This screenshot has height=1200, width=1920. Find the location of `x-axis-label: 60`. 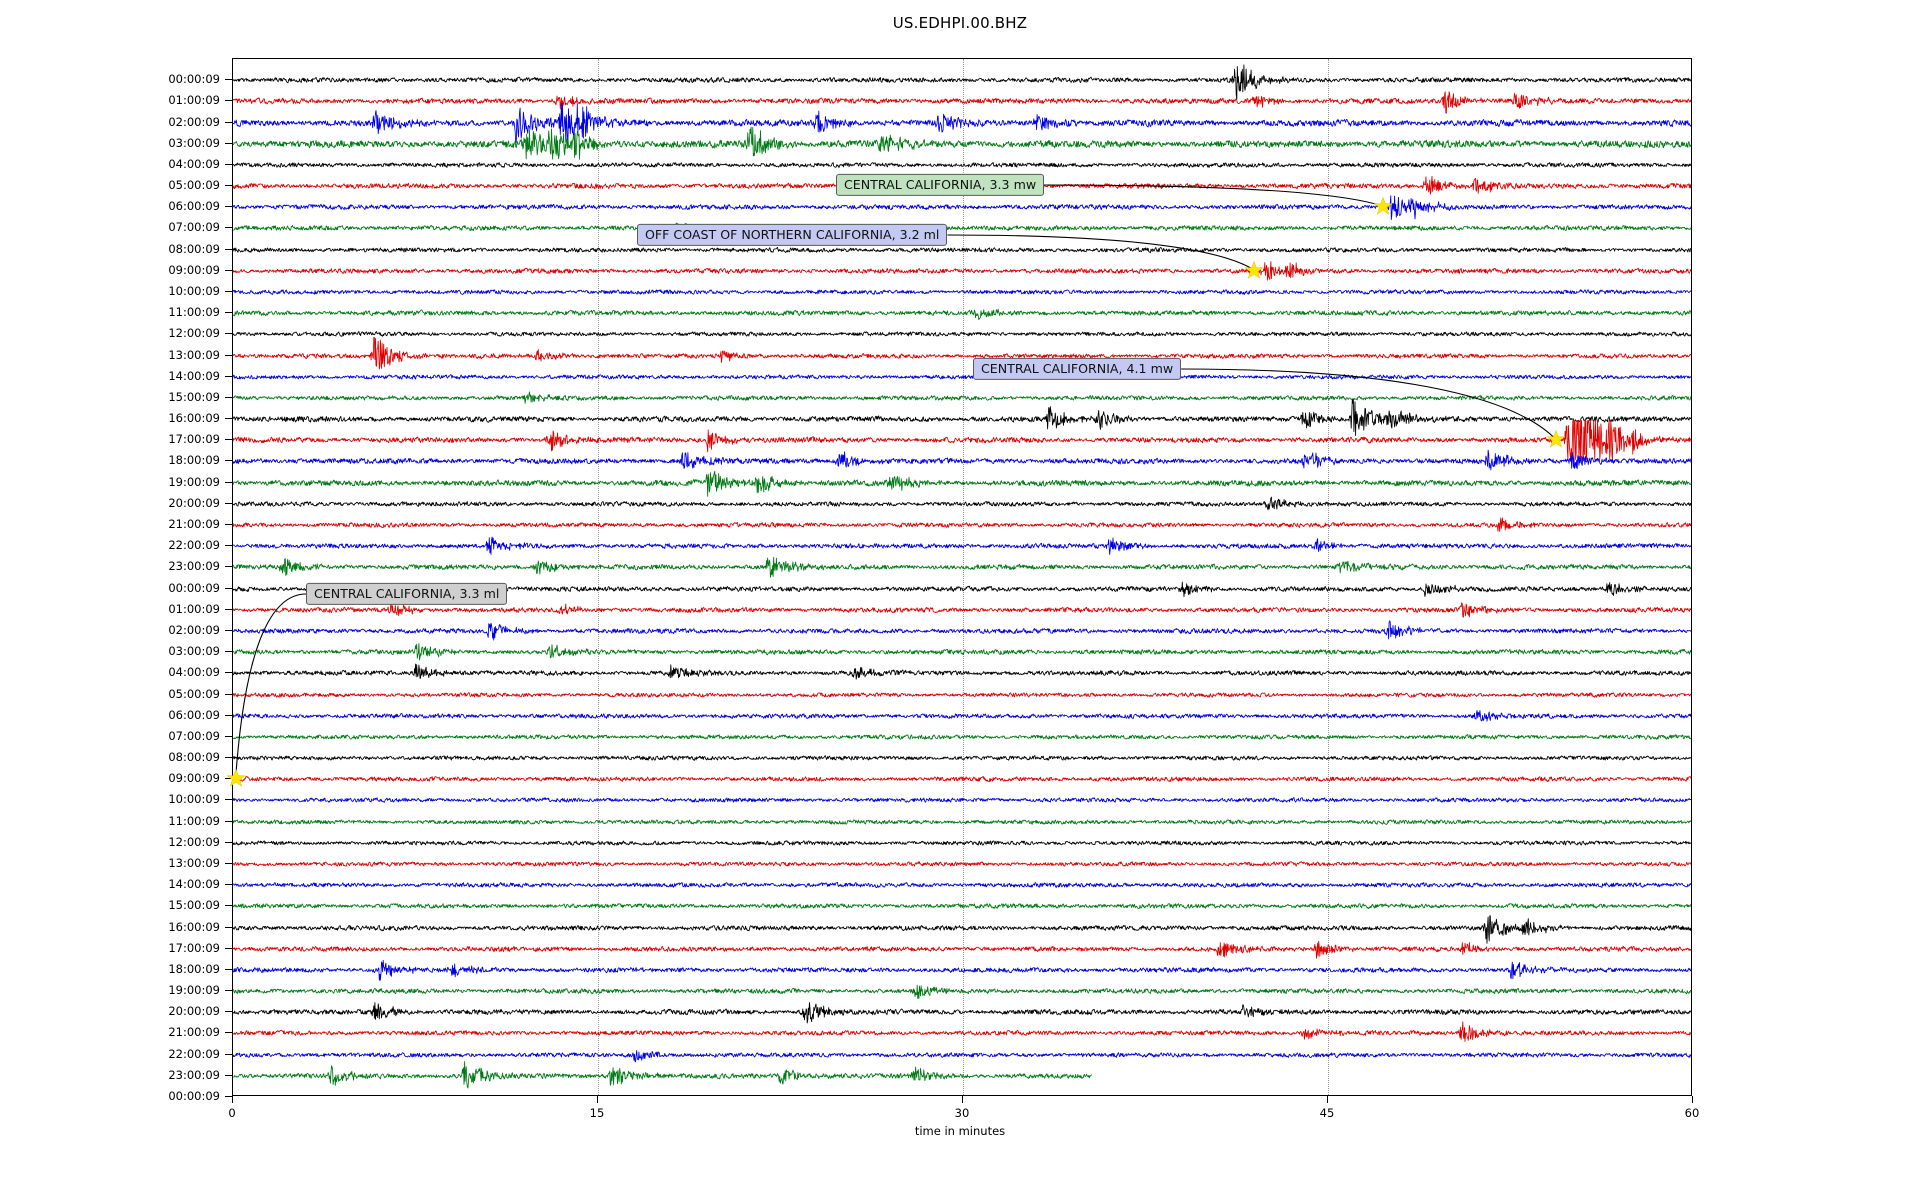

x-axis-label: 60 is located at coordinates (1692, 1113).